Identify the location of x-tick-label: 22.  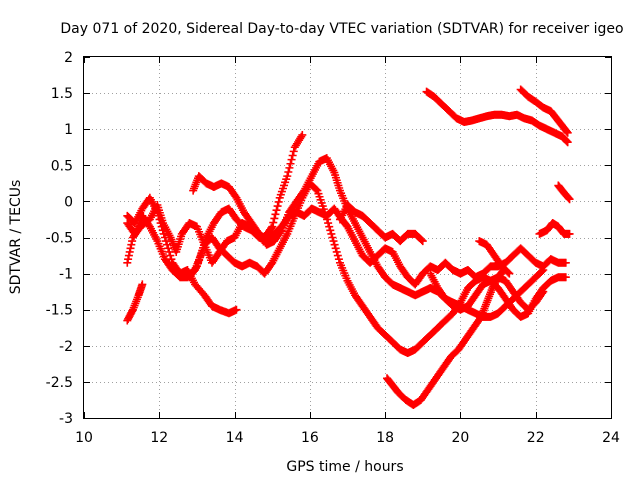
(536, 438).